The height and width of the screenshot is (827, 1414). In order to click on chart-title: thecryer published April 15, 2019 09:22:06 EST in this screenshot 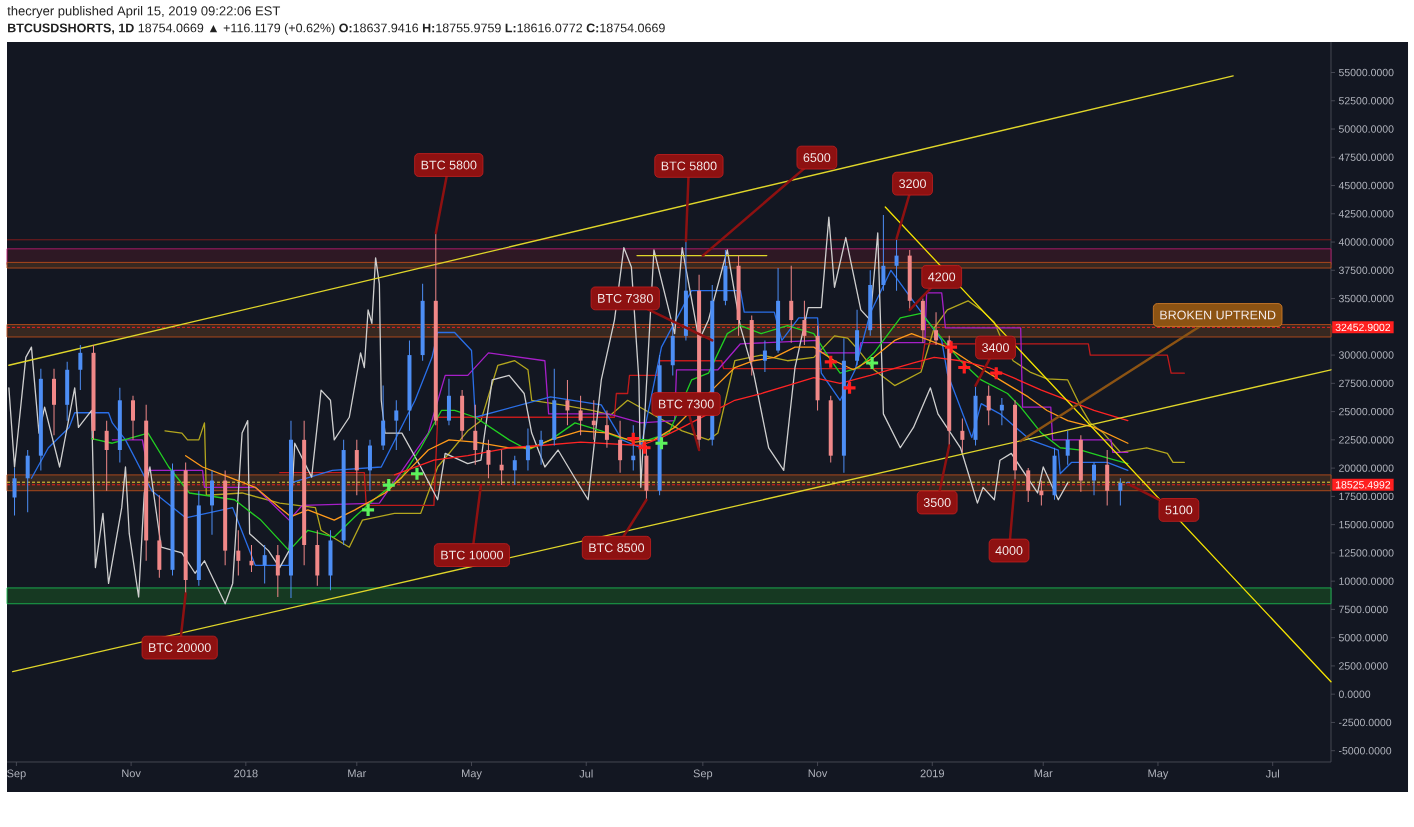, I will do `click(144, 12)`.